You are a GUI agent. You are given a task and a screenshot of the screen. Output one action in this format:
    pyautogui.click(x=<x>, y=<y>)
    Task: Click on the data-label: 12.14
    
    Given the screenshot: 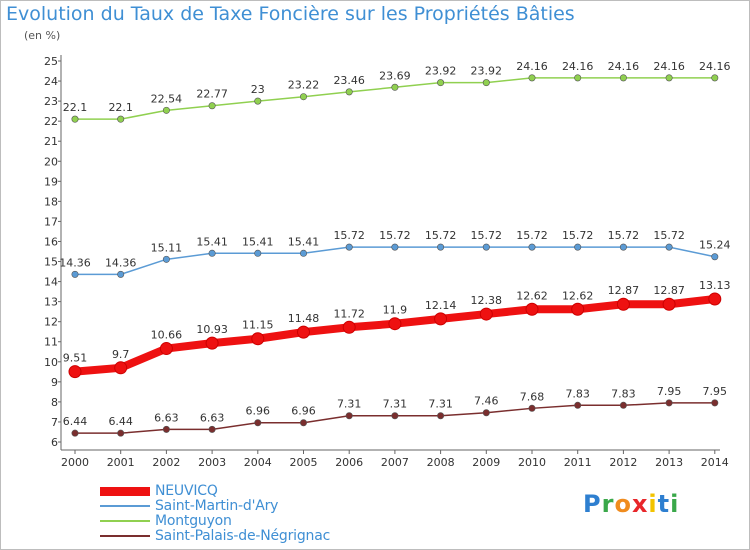 What is the action you would take?
    pyautogui.click(x=441, y=305)
    